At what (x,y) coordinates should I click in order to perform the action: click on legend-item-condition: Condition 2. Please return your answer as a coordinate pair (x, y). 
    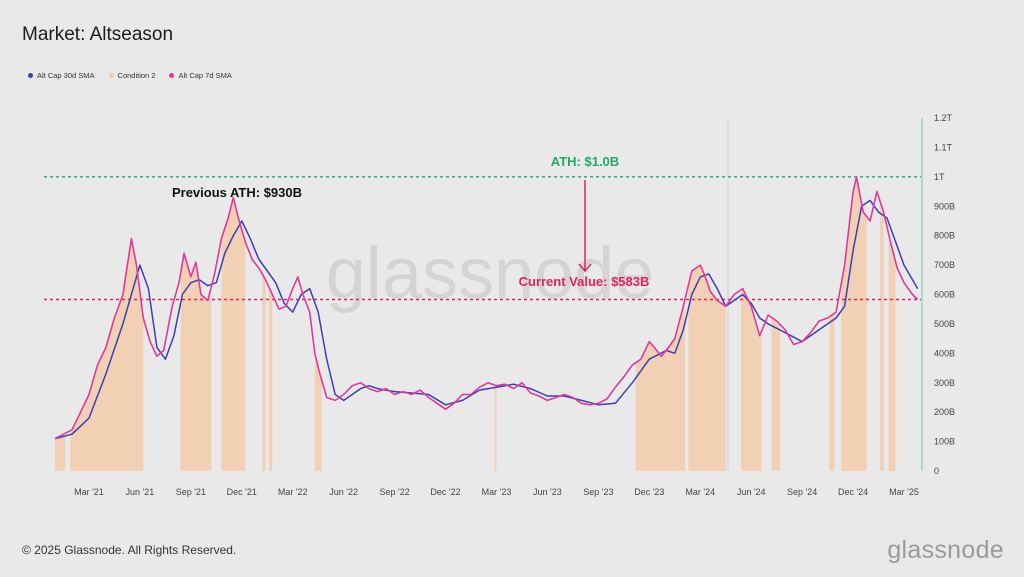
    Looking at the image, I should click on (132, 75).